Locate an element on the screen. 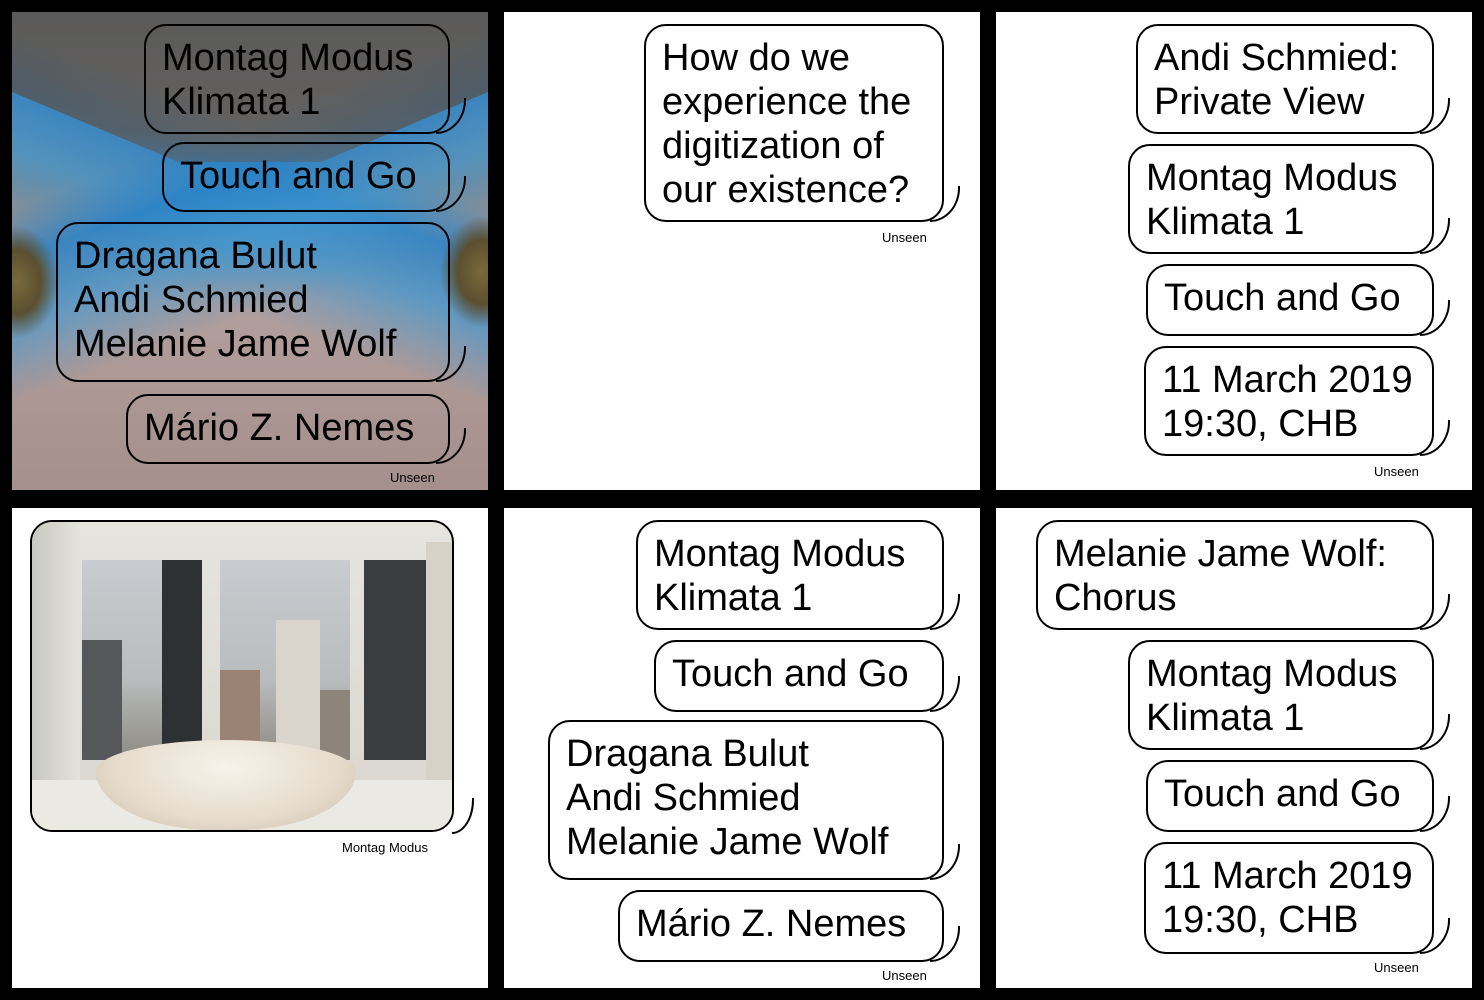  bathtub is located at coordinates (226, 785).